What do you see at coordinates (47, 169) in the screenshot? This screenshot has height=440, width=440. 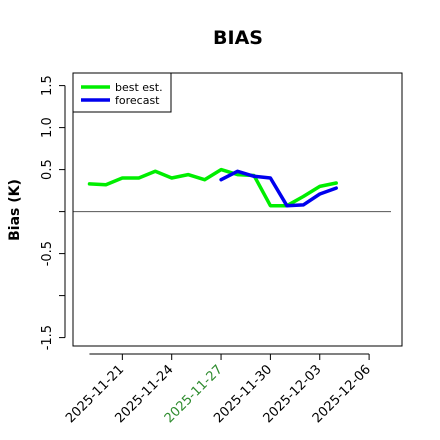 I see `y-tick-label: 0.5` at bounding box center [47, 169].